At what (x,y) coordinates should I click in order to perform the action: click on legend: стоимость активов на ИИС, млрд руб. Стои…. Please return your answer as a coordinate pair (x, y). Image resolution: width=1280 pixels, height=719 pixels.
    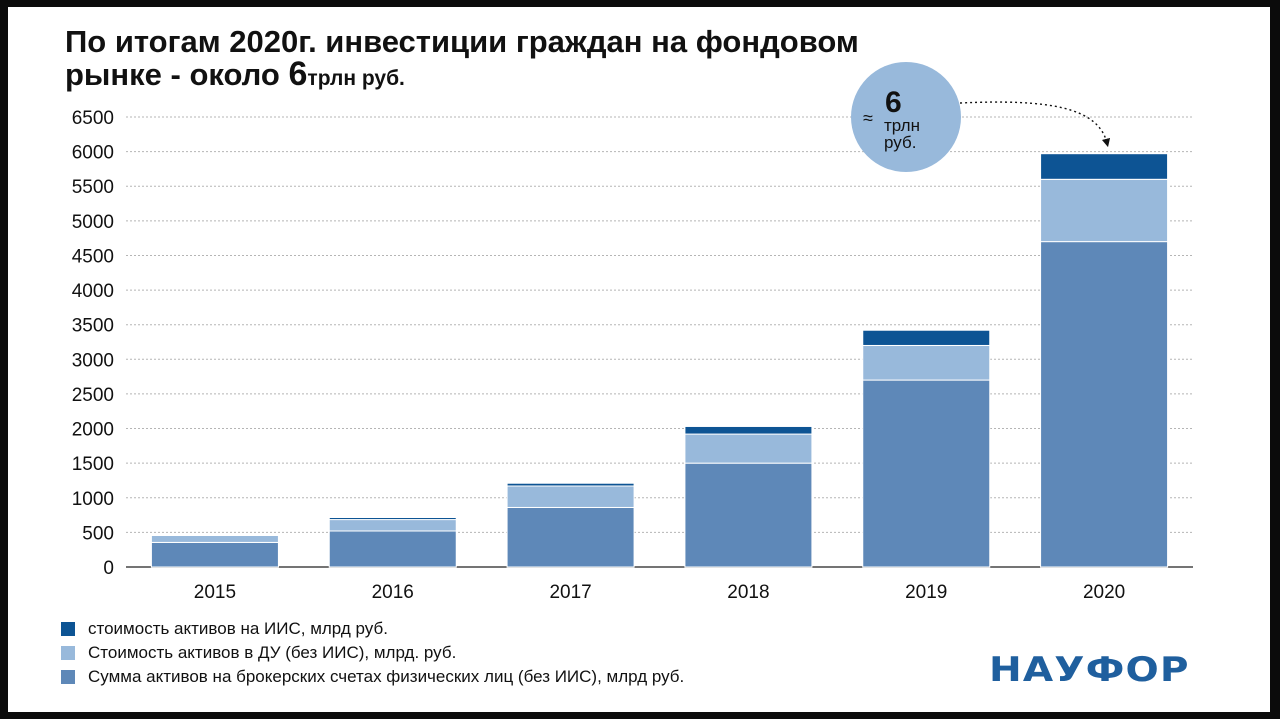
    Looking at the image, I should click on (372, 653).